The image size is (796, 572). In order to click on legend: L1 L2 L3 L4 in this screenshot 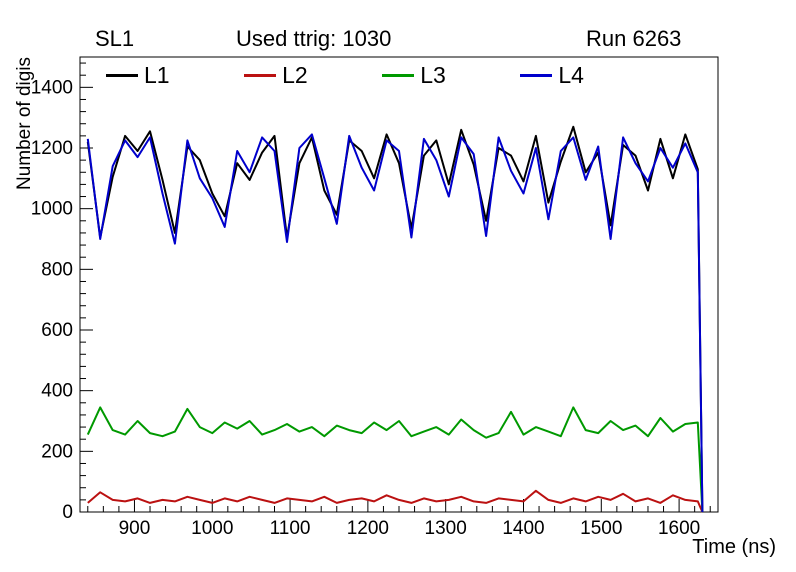, I will do `click(345, 75)`.